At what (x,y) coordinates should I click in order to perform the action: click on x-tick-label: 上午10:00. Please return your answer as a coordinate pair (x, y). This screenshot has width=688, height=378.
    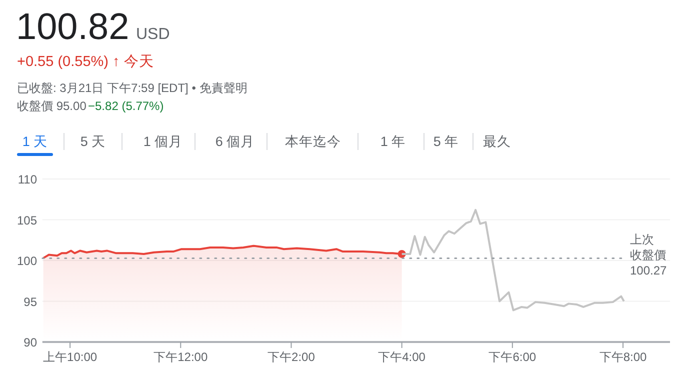
    Looking at the image, I should click on (70, 357).